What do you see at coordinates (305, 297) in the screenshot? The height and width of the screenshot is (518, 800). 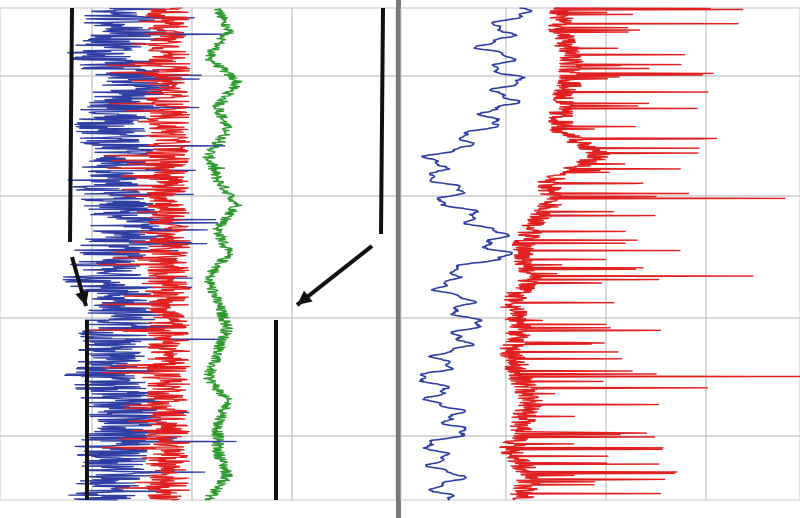 I see `right-arrow-head` at bounding box center [305, 297].